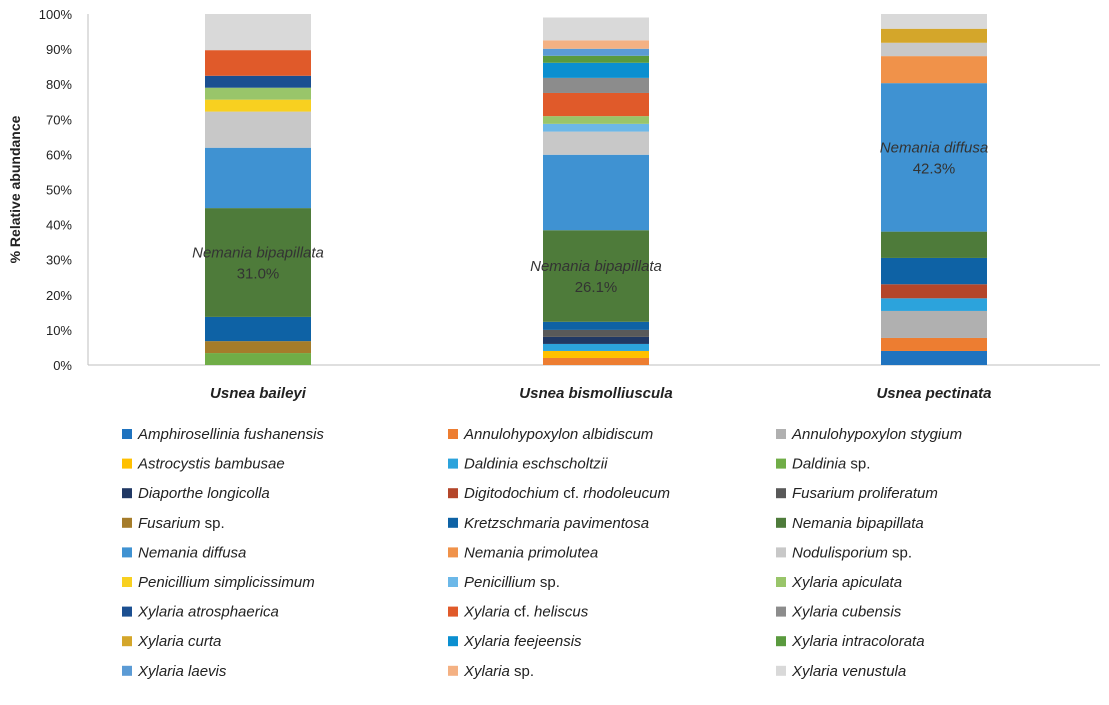 The height and width of the screenshot is (705, 1109). I want to click on legend-entry: Xylaria venustula, so click(848, 671).